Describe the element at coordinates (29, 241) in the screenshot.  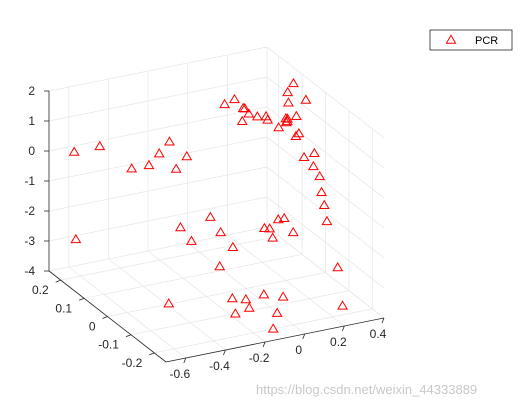
I see `z-tick-label: -3` at that location.